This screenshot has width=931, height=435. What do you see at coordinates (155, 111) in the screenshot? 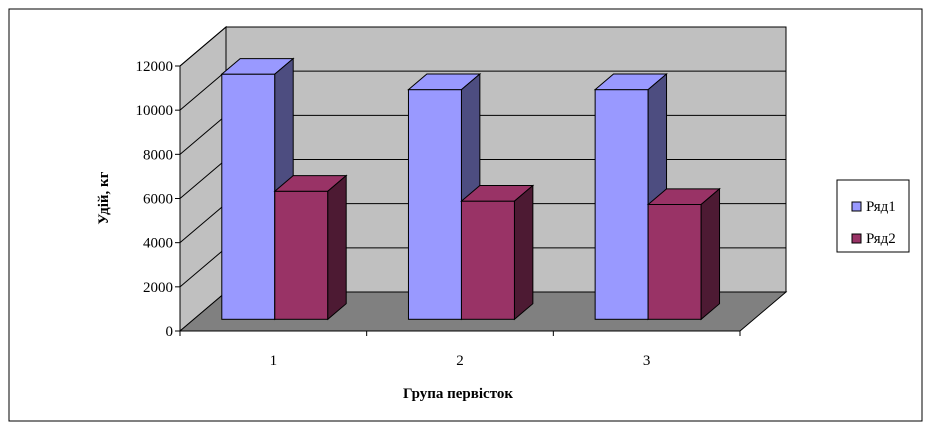
I see `y-tick-label-5: 10000` at bounding box center [155, 111].